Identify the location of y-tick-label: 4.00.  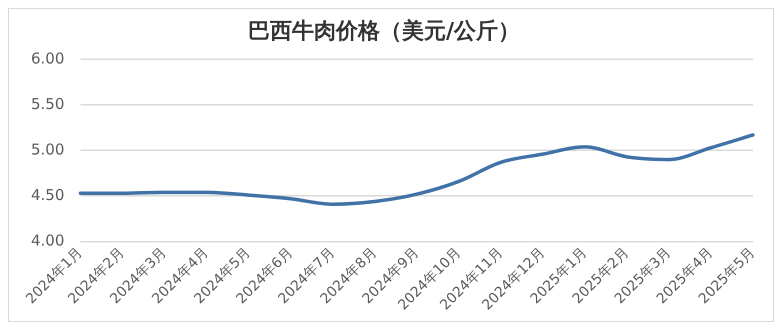
(47, 240).